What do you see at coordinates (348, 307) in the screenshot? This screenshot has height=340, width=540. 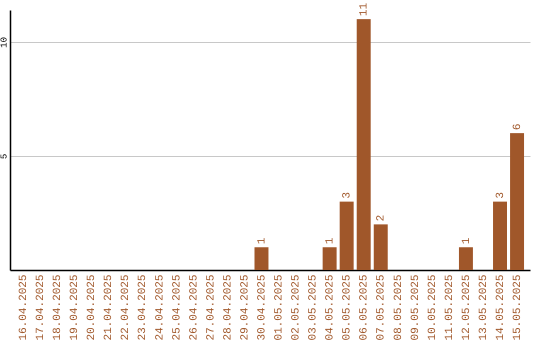 I see `x-tick-label: 05.05.2025` at bounding box center [348, 307].